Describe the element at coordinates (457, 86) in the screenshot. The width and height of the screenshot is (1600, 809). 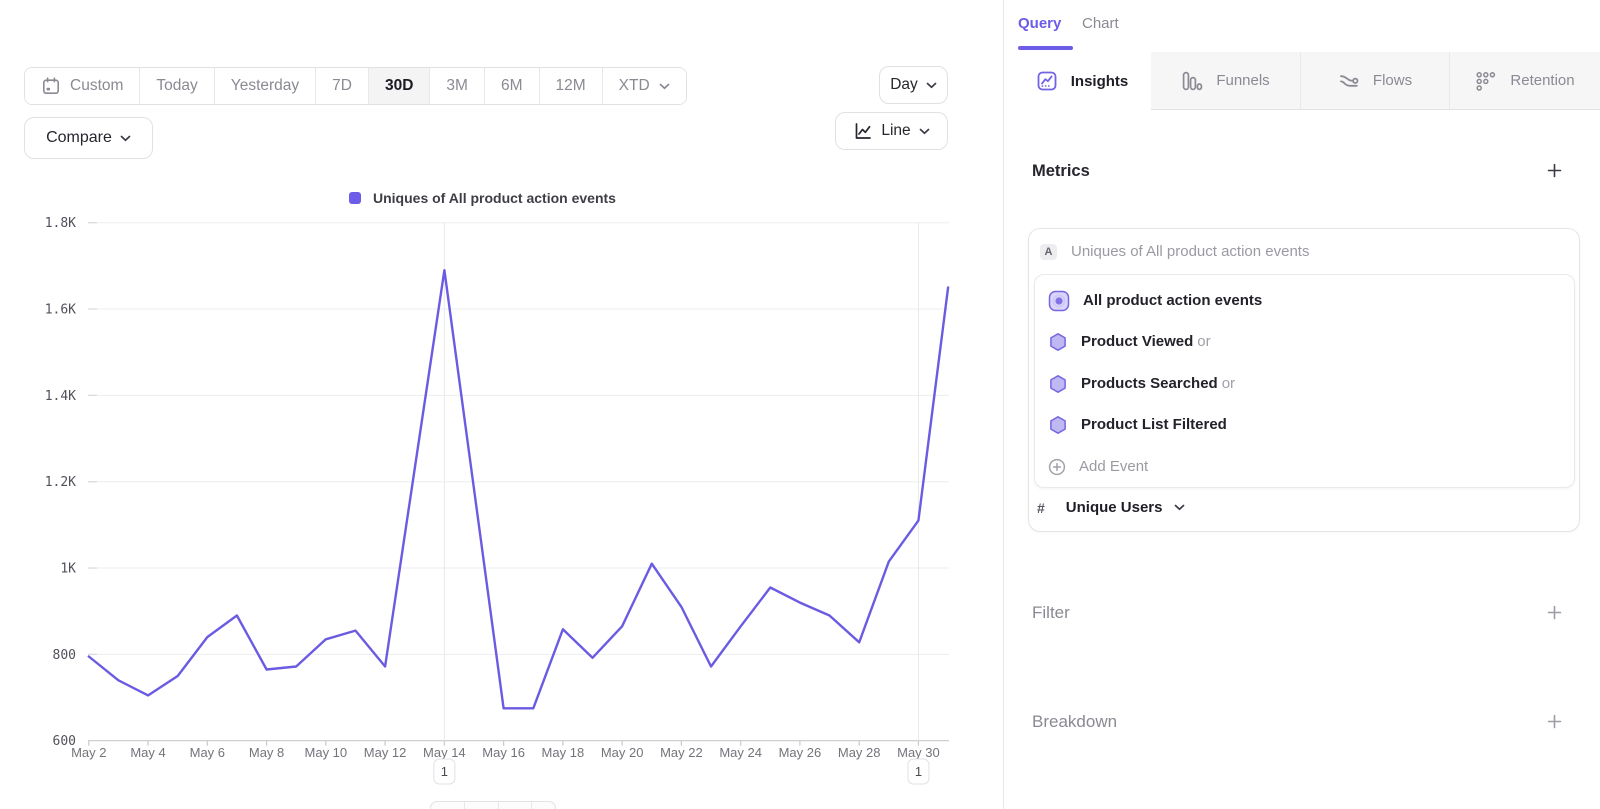
I see `range-3m-button: 3M` at that location.